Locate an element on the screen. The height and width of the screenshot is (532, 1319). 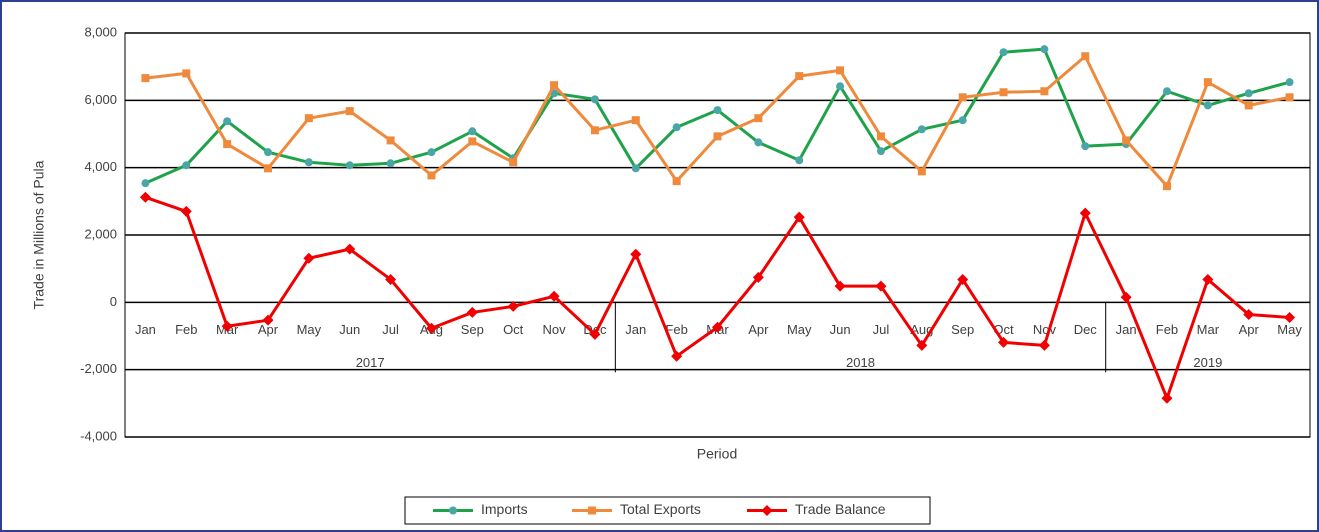
legend-label: Imports is located at coordinates (504, 509).